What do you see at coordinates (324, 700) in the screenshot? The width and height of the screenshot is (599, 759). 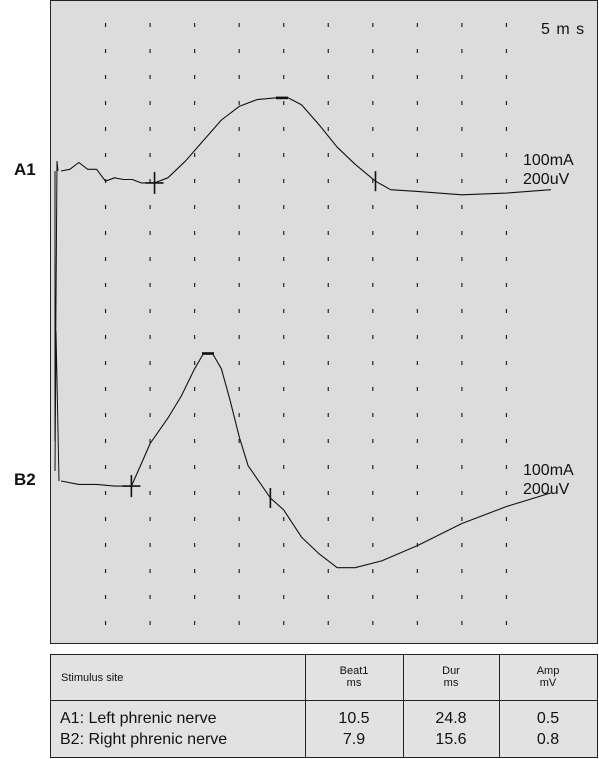 I see `header-divider` at bounding box center [324, 700].